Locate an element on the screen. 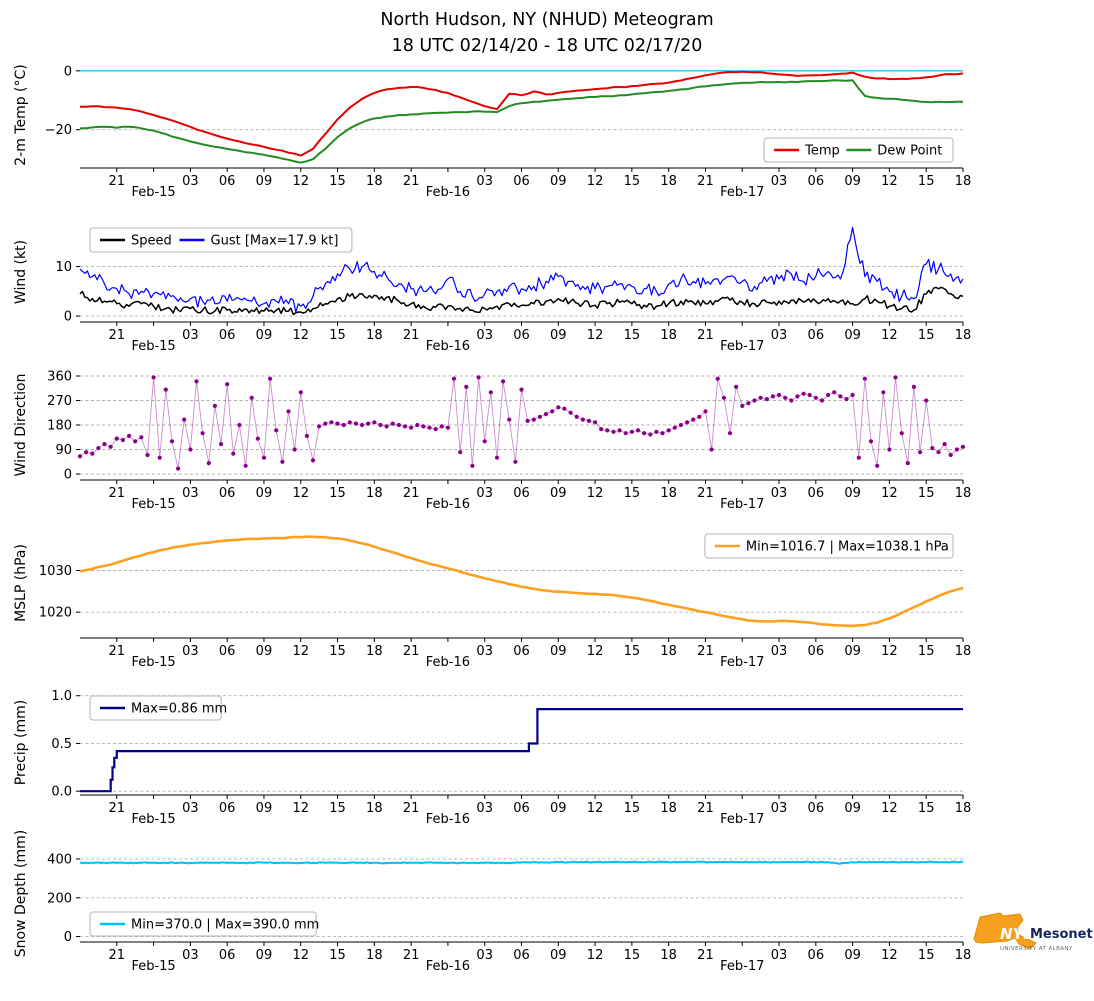 This screenshot has width=1094, height=1001. svg-text: 0.5 is located at coordinates (61, 744).